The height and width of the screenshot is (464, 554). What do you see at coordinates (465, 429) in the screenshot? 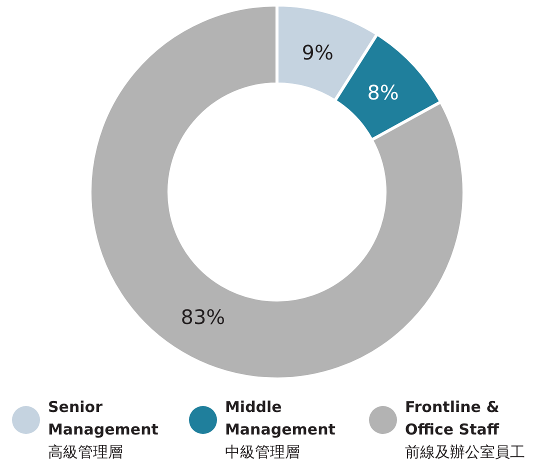
I see `legend-label: Frontline & Office Staff 前線及辦公室員工` at bounding box center [465, 429].